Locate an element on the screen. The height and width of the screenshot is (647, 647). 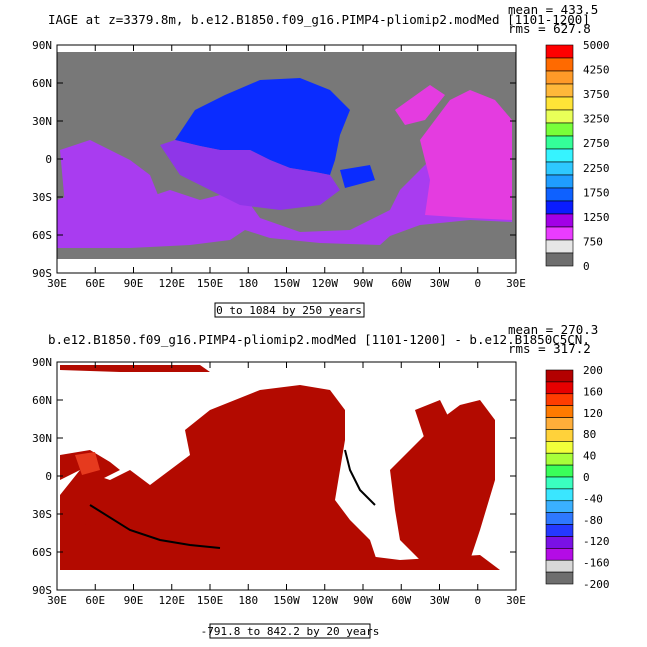
colorbar-label: 750 is located at coordinates (593, 241).